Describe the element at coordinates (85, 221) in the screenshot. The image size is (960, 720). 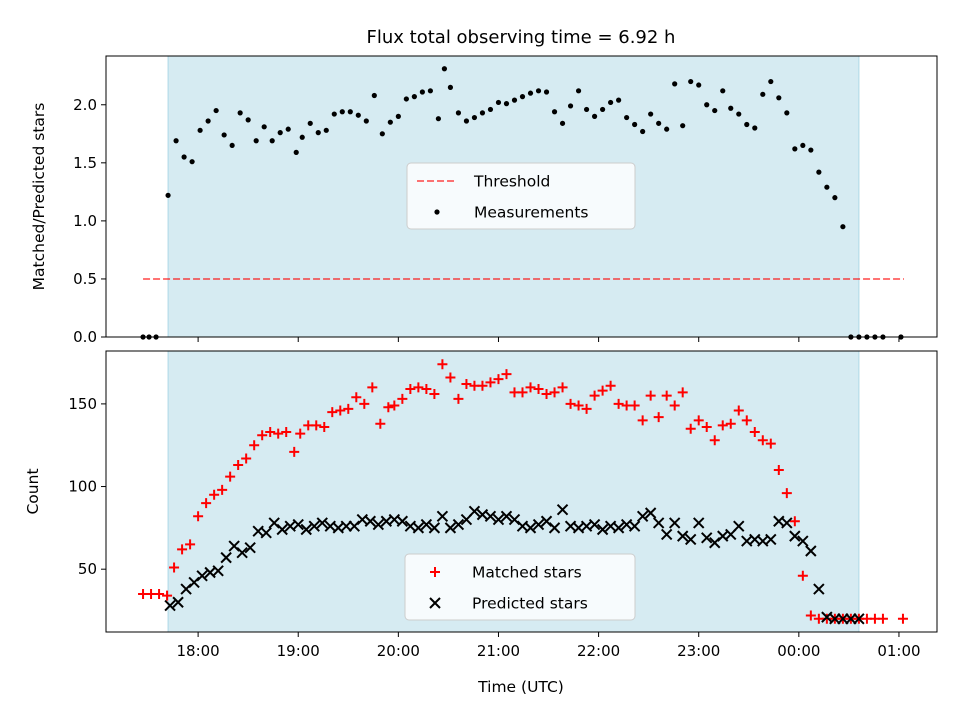
I see `y-tick-label: 1.0` at that location.